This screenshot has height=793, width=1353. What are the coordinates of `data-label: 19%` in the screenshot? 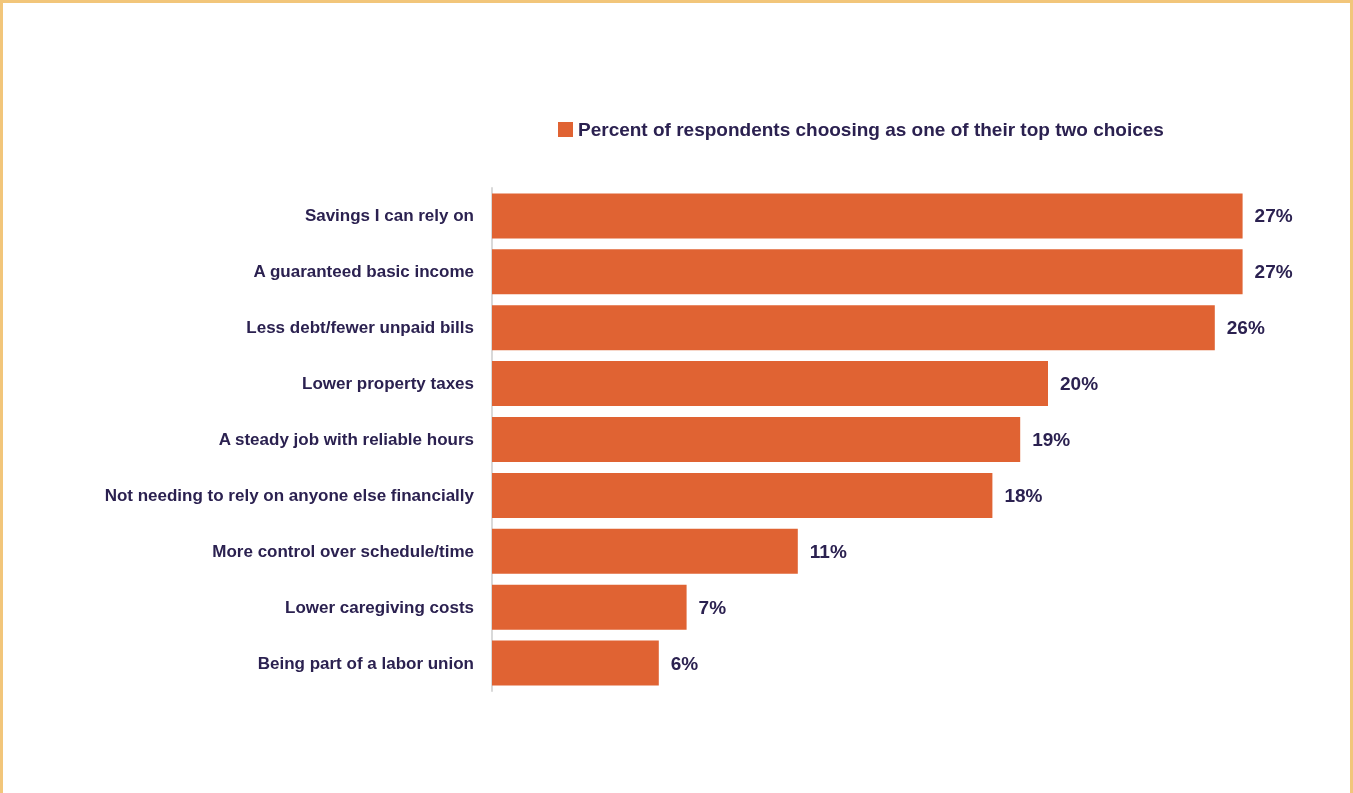 It's located at (1051, 439).